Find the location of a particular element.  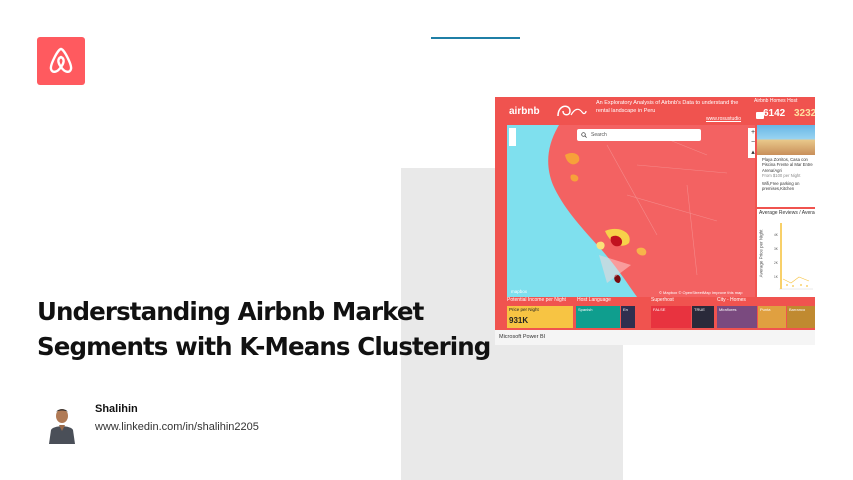

author-name: Shalihin is located at coordinates (116, 409).